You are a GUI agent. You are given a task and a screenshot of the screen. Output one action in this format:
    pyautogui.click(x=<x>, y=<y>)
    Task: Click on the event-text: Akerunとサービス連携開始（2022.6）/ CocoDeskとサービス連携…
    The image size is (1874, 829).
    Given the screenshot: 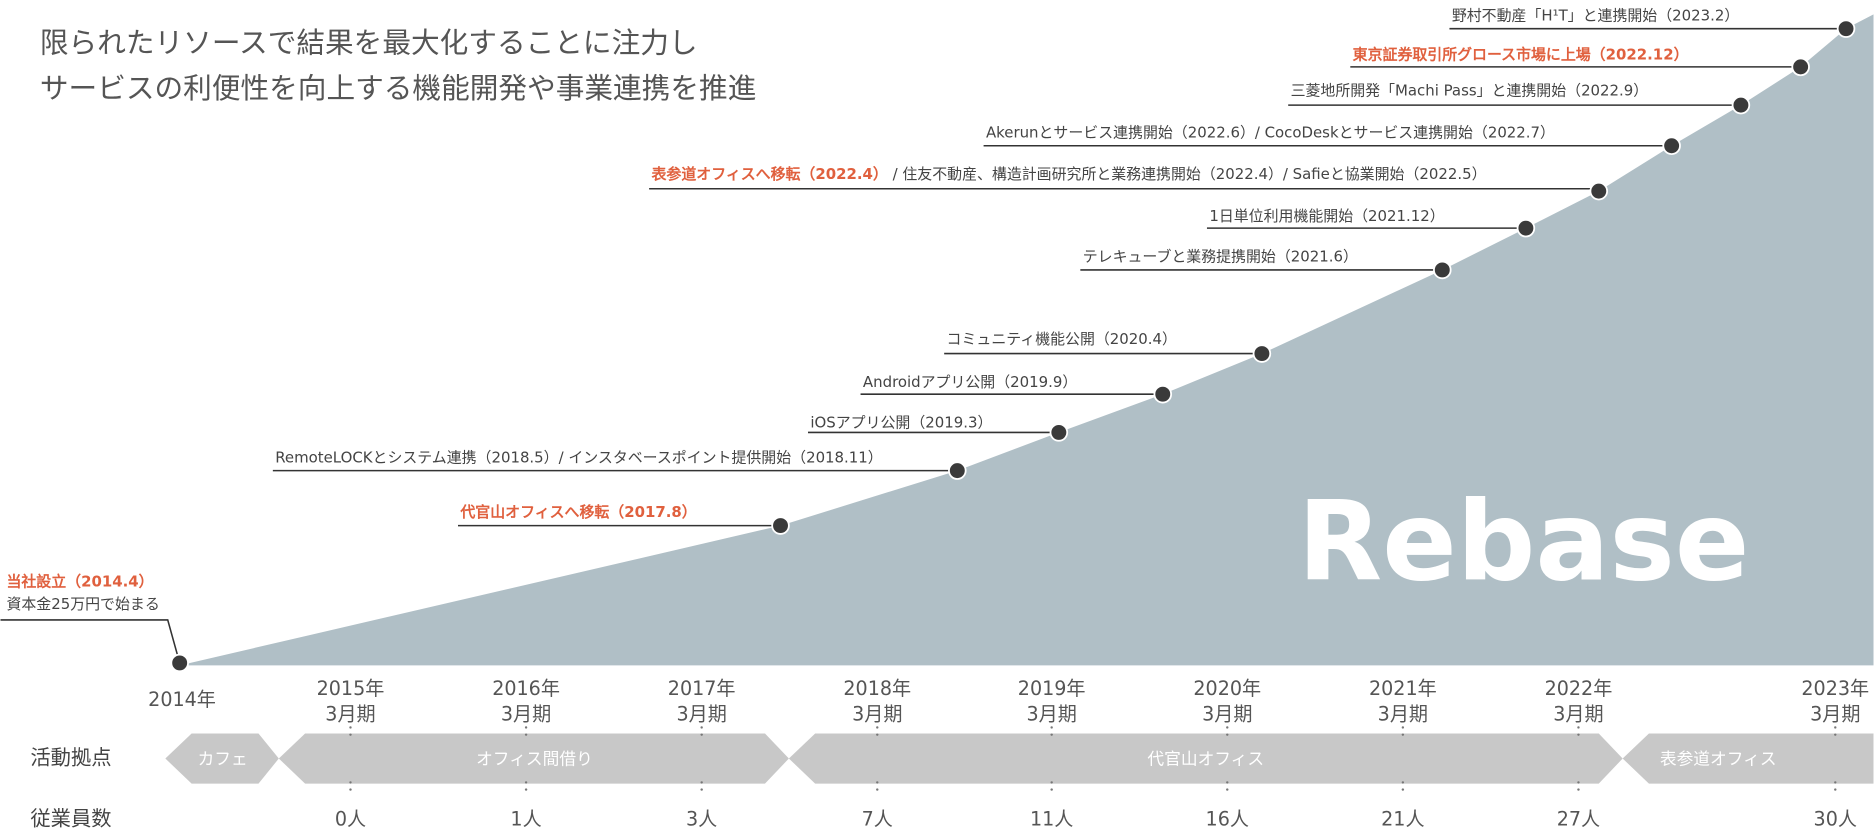 What is the action you would take?
    pyautogui.click(x=1270, y=132)
    